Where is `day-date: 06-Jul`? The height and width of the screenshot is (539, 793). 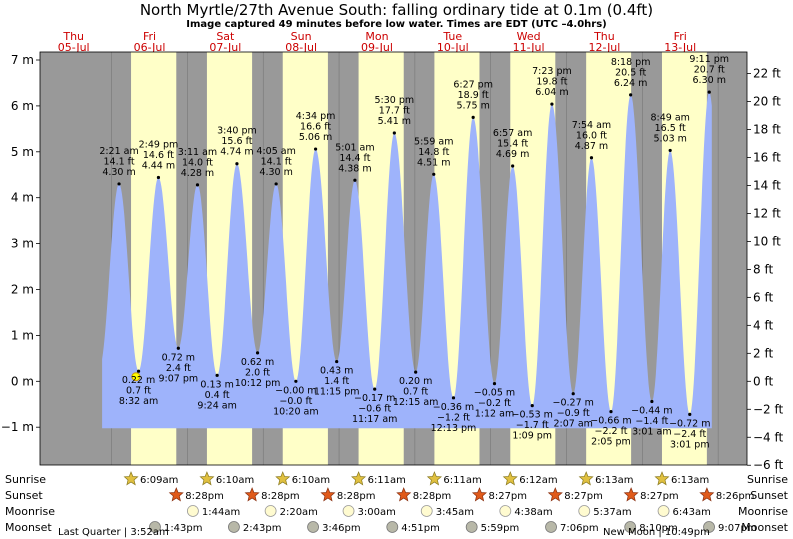
day-date: 06-Jul is located at coordinates (150, 47).